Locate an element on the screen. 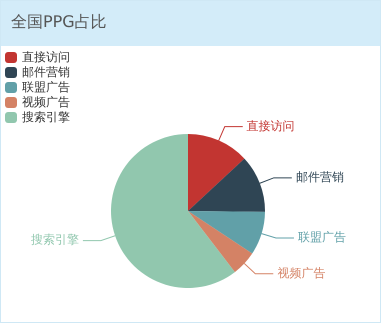  legend-label: 联盟广告 is located at coordinates (46, 87).